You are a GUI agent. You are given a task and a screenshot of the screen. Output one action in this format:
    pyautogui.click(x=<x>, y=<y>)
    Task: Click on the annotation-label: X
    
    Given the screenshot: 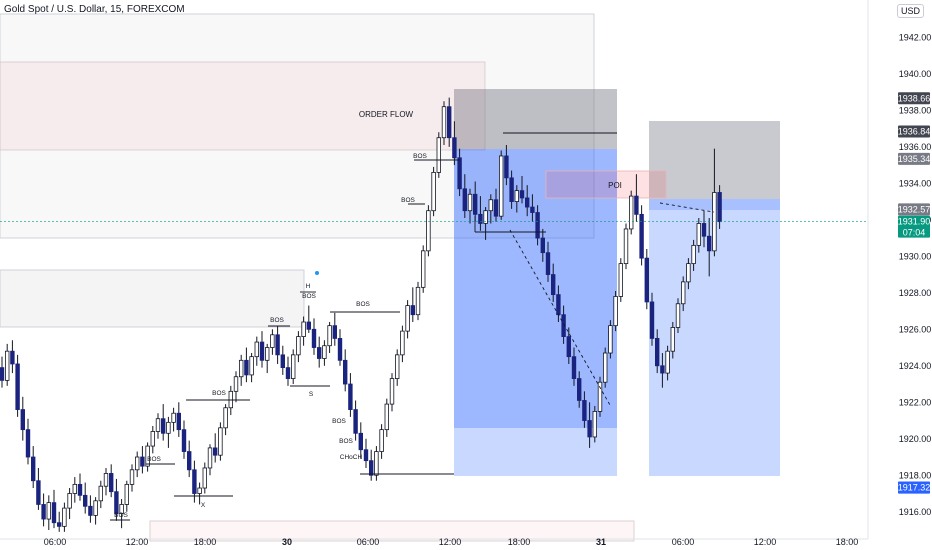 What is the action you would take?
    pyautogui.click(x=203, y=505)
    